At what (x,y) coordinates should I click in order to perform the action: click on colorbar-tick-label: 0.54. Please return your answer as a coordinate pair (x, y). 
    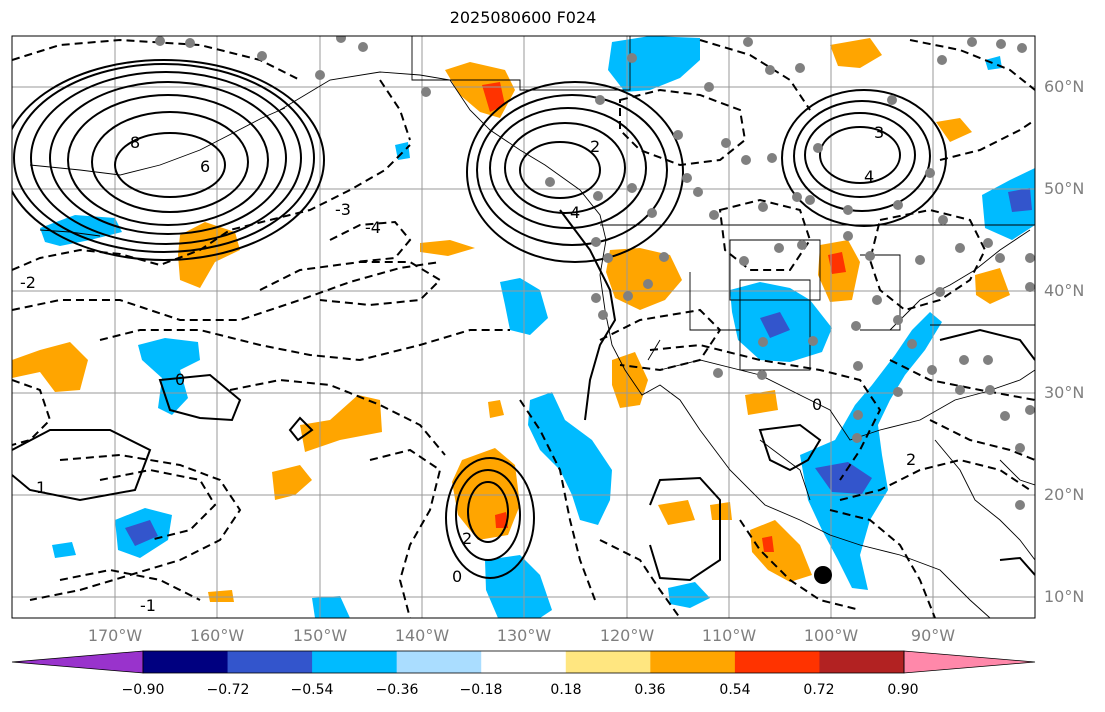
    Looking at the image, I should click on (735, 690).